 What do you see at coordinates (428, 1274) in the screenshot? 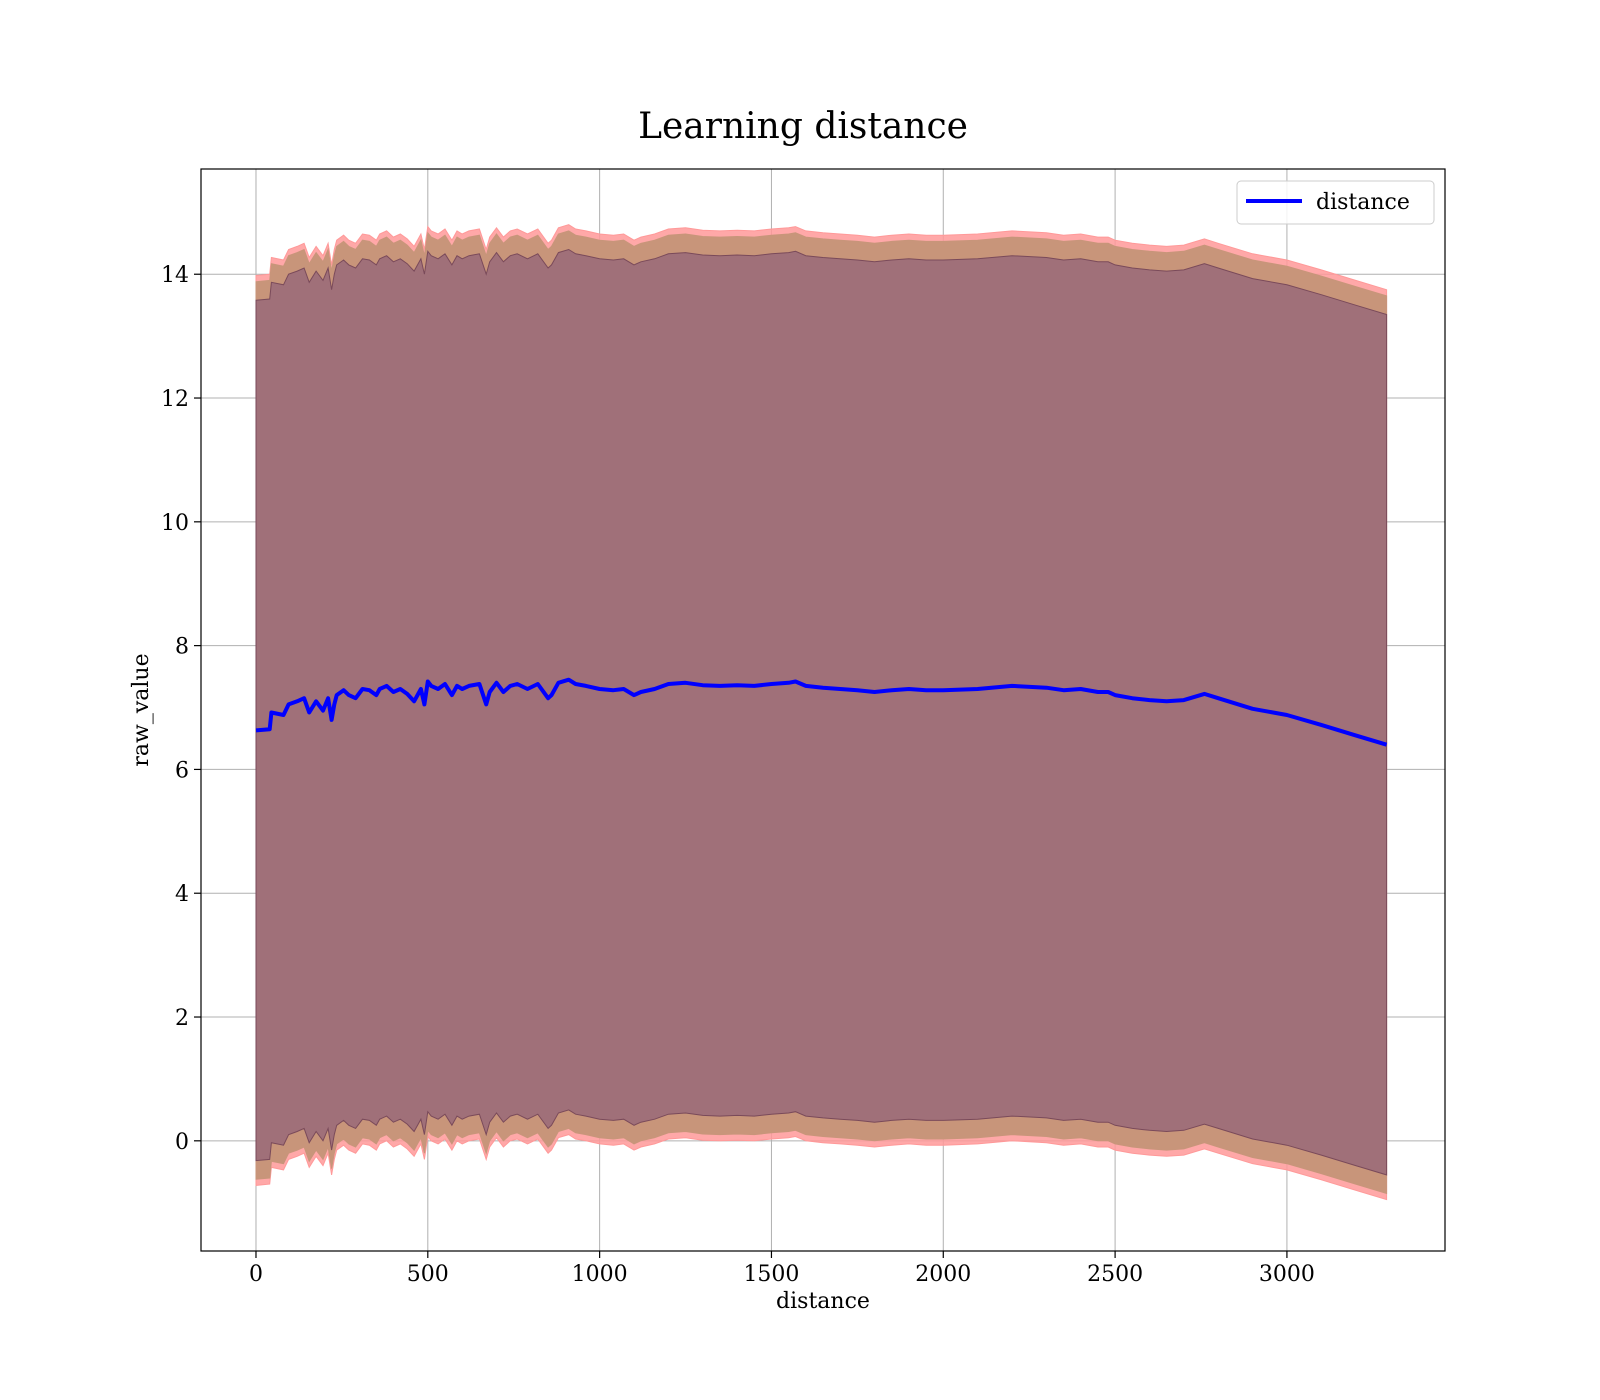
I see `x-tick-label: 500` at bounding box center [428, 1274].